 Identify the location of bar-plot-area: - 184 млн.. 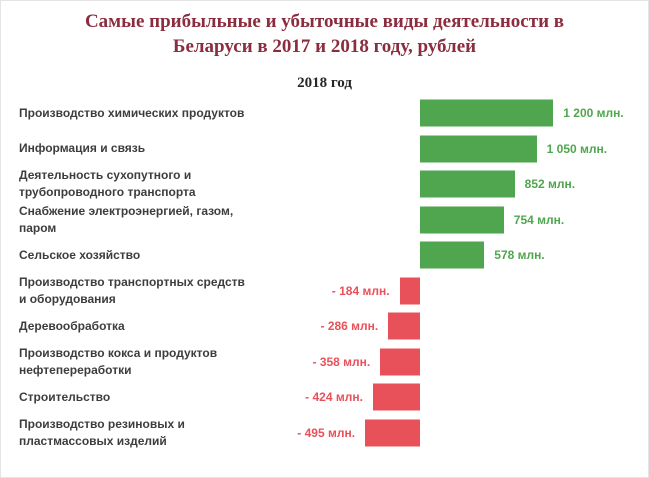
(474, 291).